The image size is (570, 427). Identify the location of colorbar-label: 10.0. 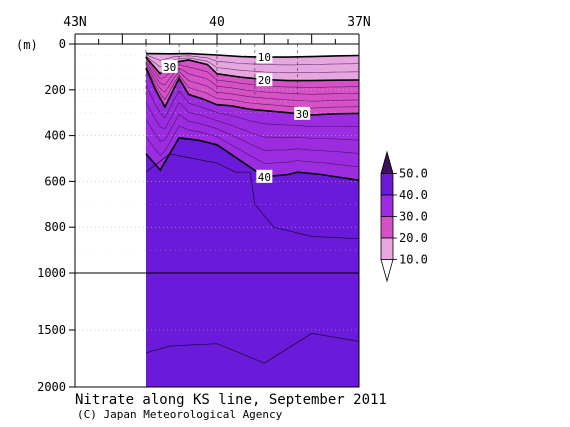
(413, 260).